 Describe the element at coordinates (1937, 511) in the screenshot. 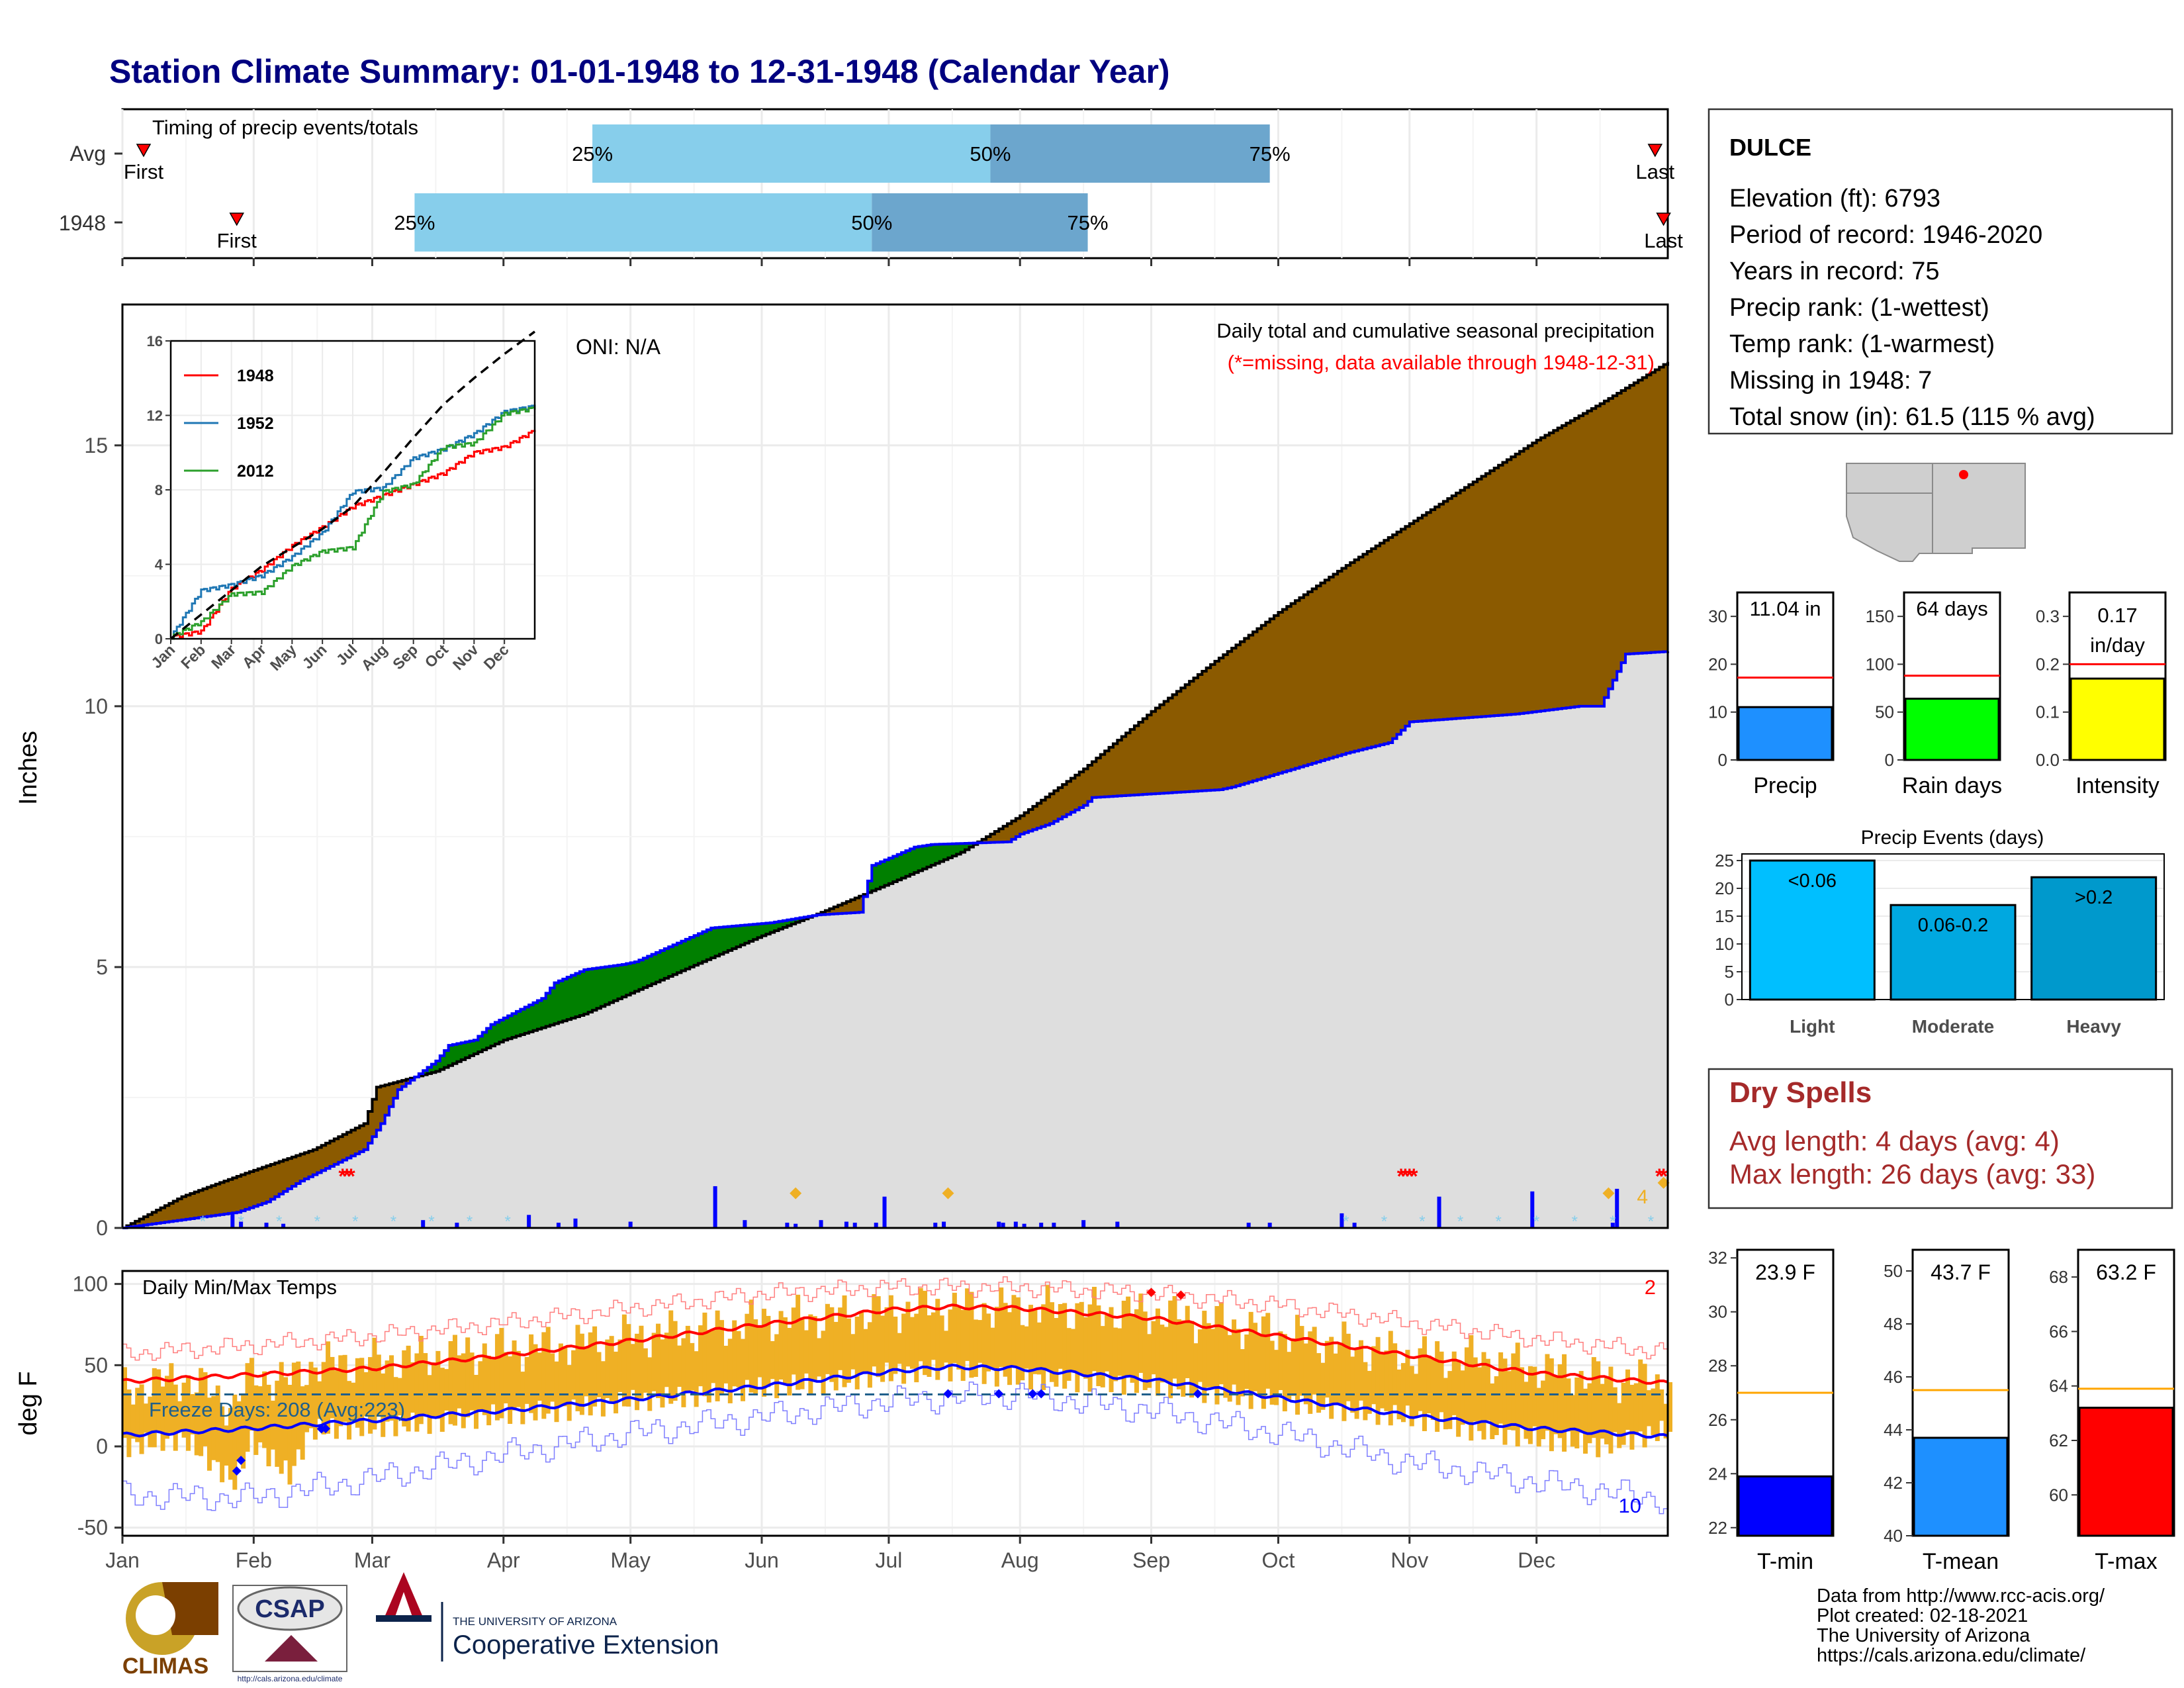

I see `locator-map` at that location.